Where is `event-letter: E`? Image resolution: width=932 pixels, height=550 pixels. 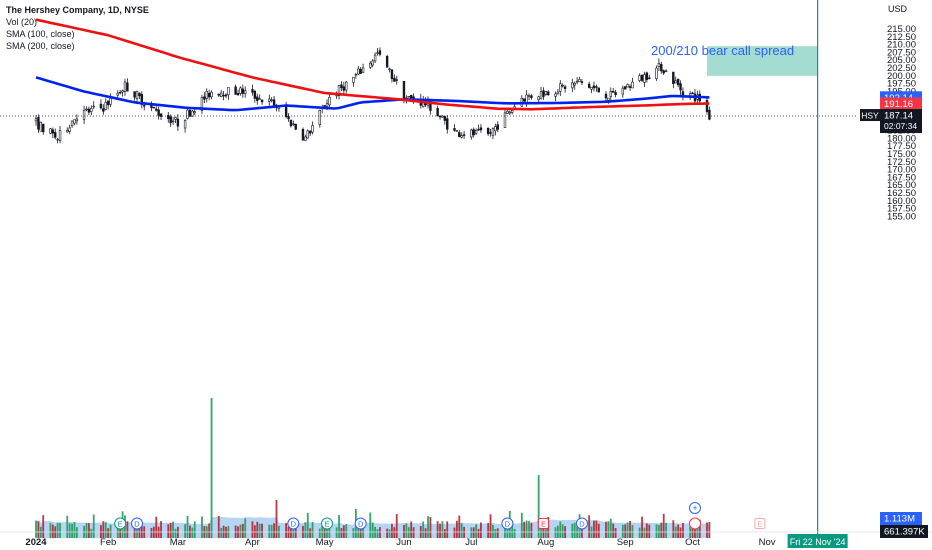 event-letter: E is located at coordinates (759, 524).